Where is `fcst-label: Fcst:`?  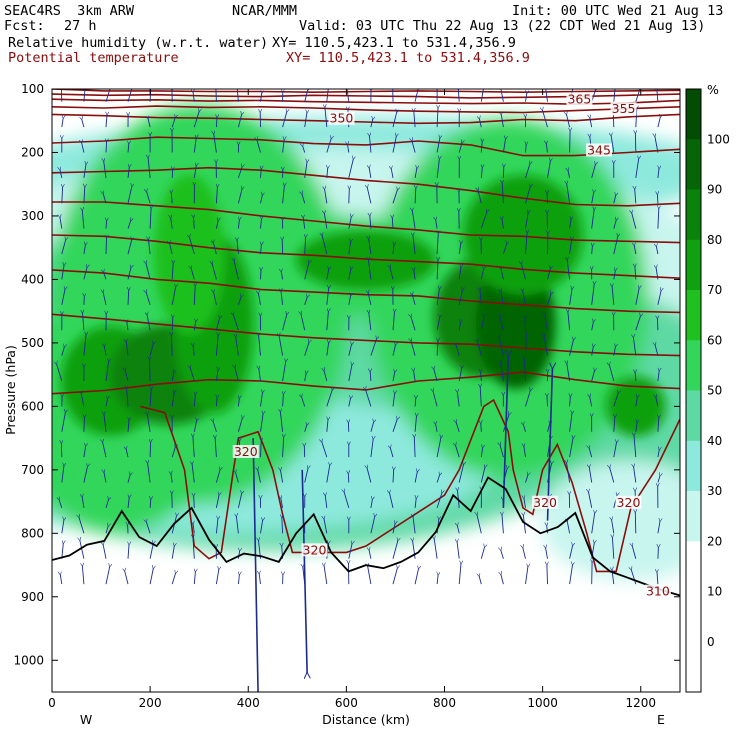 fcst-label: Fcst: is located at coordinates (24, 26).